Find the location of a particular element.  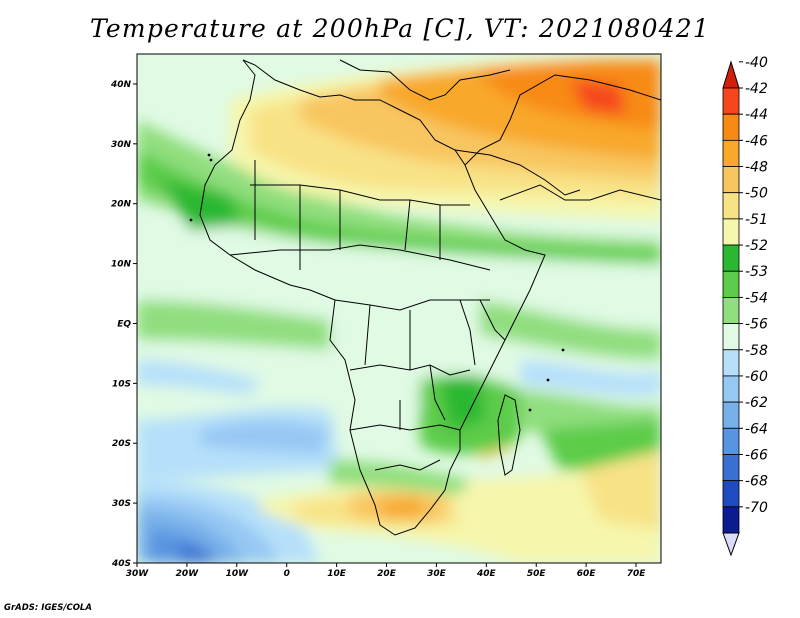

colorbar-label: -64 is located at coordinates (756, 429).